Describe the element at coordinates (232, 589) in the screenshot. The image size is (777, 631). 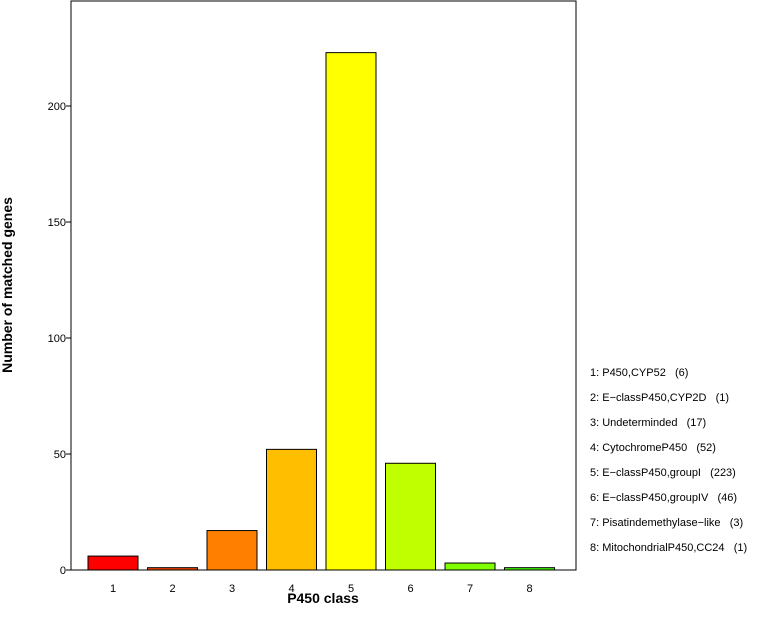
I see `x-tick-label-3: 3` at that location.